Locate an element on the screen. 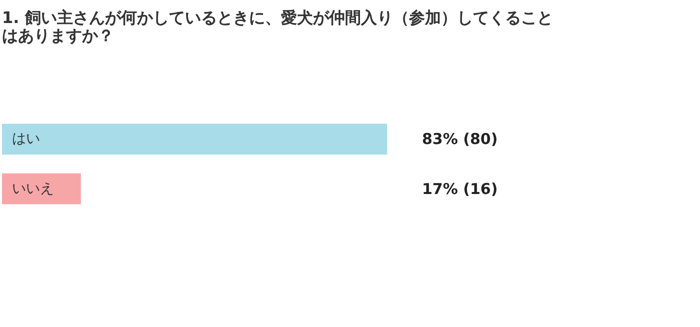 The height and width of the screenshot is (327, 700). y-tick-label: はい is located at coordinates (26, 139).